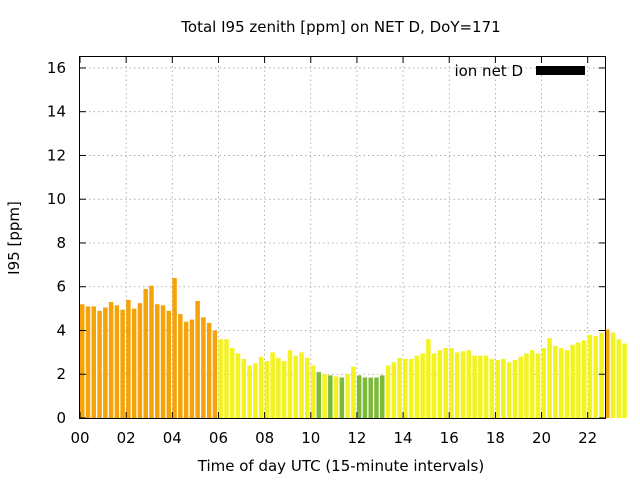 This screenshot has height=480, width=640. What do you see at coordinates (264, 438) in the screenshot?
I see `x-tick-label: 08` at bounding box center [264, 438].